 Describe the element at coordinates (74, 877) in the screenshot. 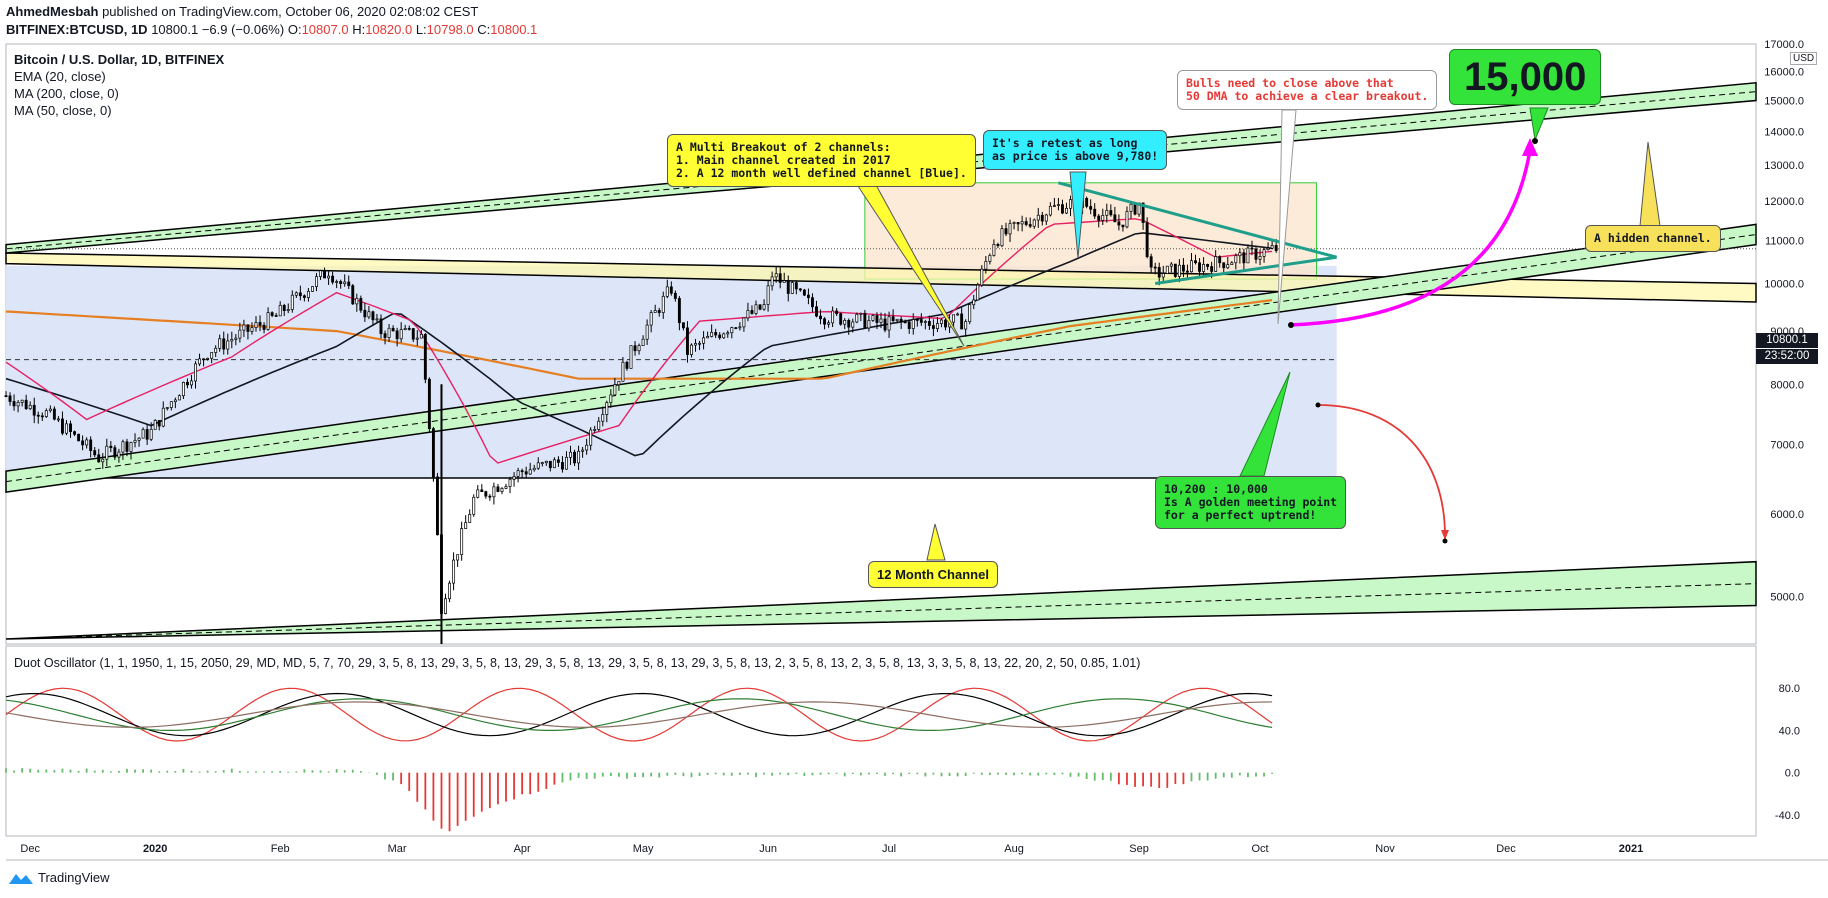

I see `footer-brand: TradingView` at that location.